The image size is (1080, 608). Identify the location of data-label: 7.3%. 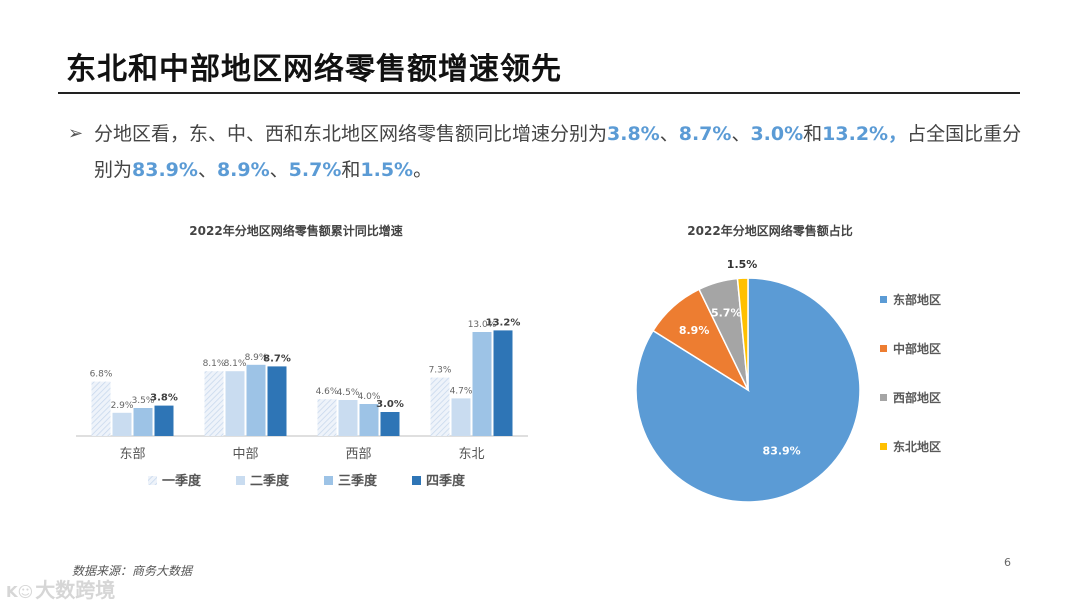
(440, 371).